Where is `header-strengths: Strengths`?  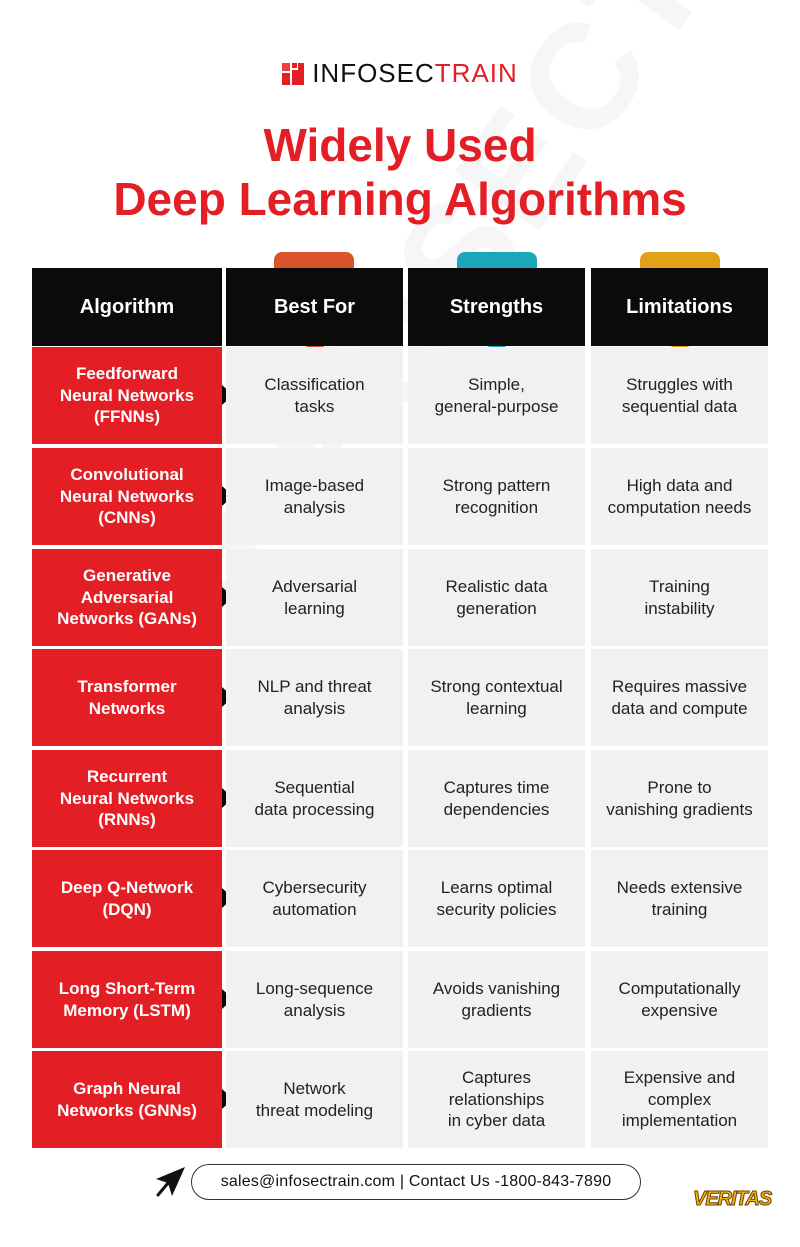 header-strengths: Strengths is located at coordinates (496, 312).